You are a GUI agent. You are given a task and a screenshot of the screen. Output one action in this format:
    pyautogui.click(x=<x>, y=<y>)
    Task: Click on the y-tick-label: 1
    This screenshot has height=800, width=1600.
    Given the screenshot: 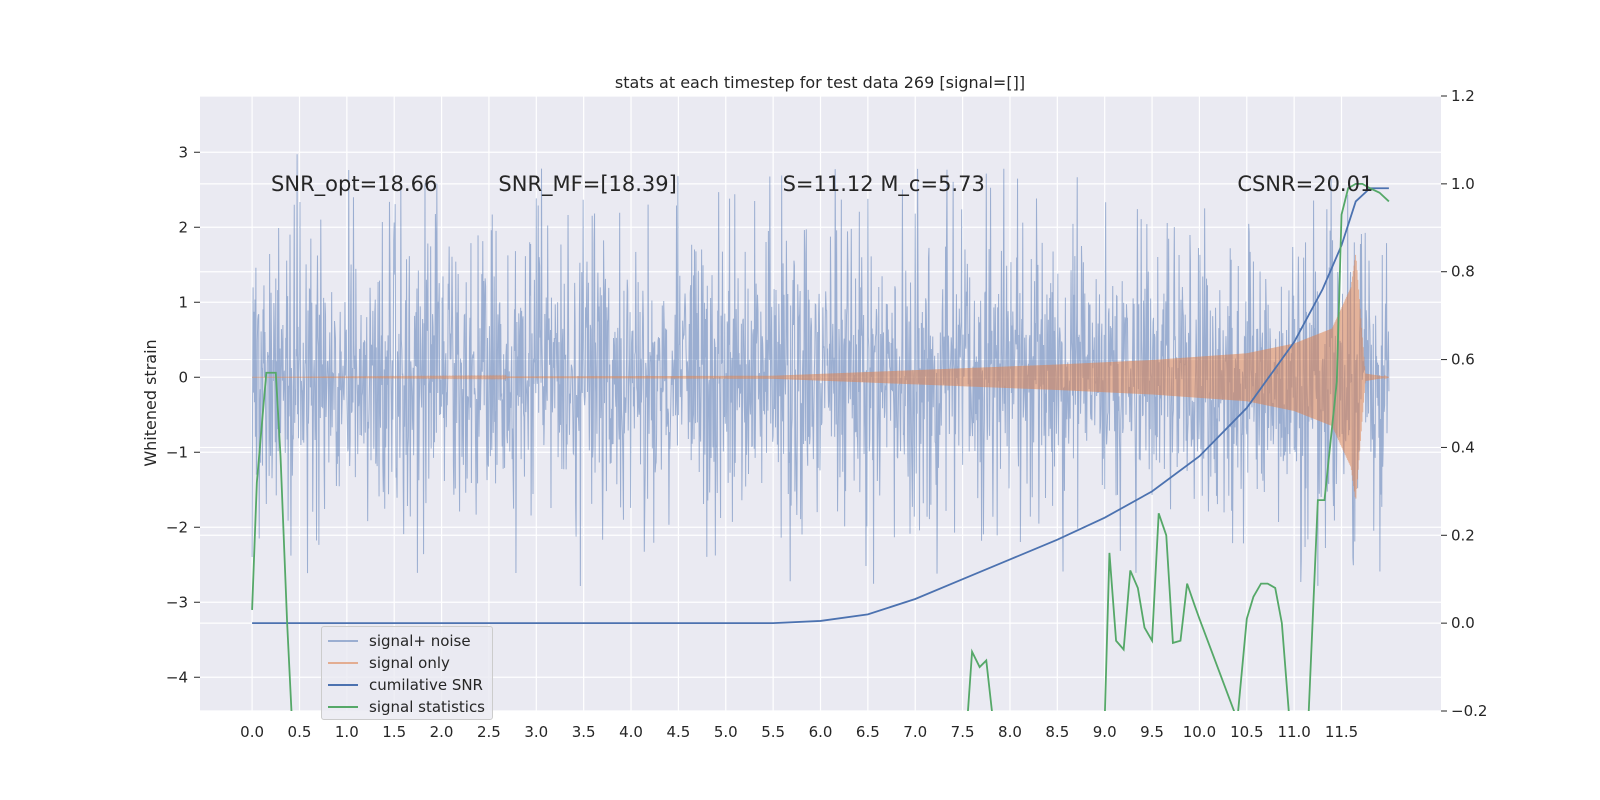 What is the action you would take?
    pyautogui.click(x=183, y=302)
    